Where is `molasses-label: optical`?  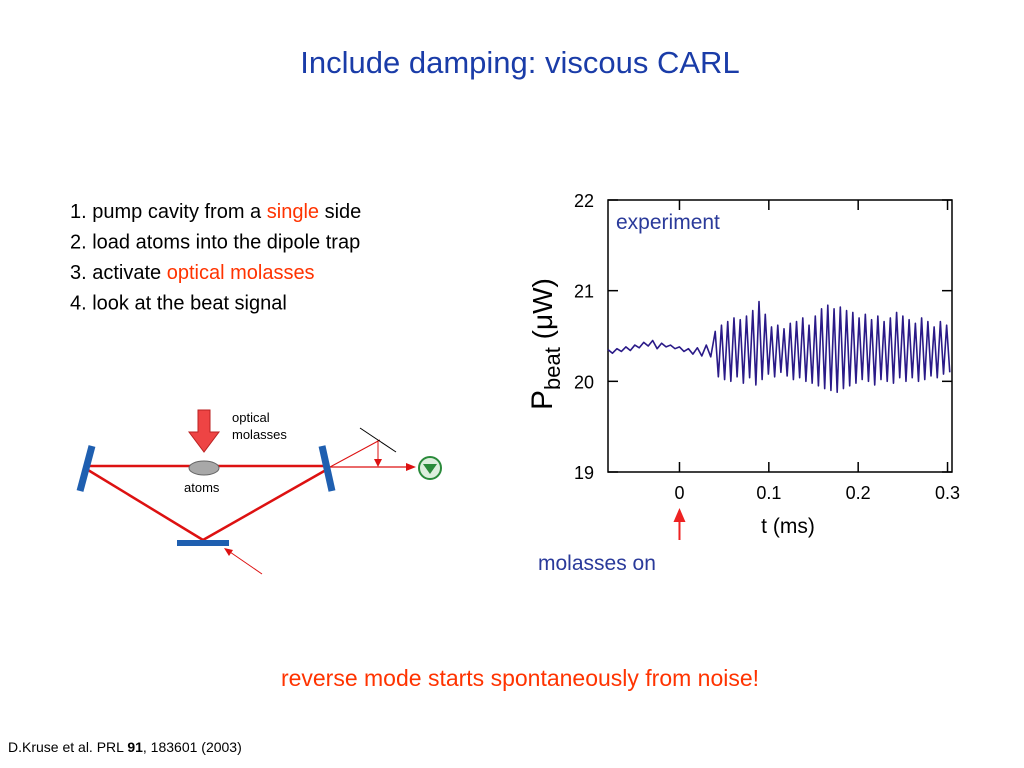
molasses-label: optical is located at coordinates (251, 417).